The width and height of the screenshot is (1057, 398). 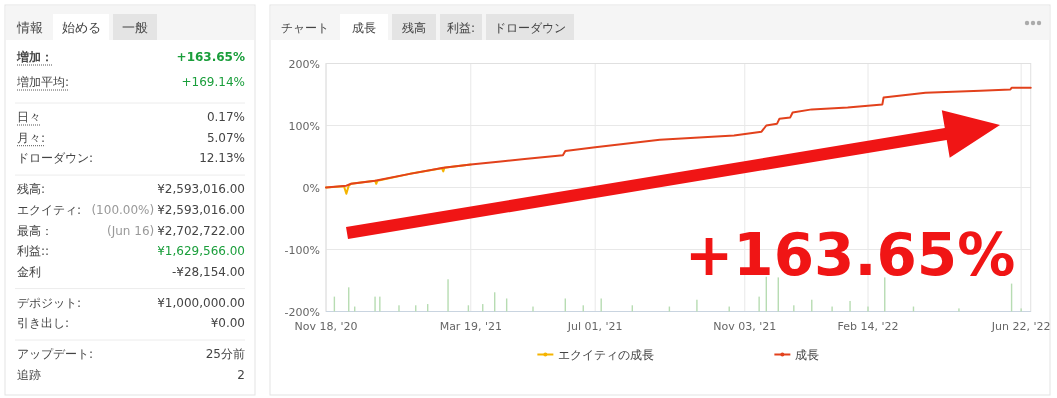 What do you see at coordinates (29, 374) in the screenshot?
I see `text: 追跡` at bounding box center [29, 374].